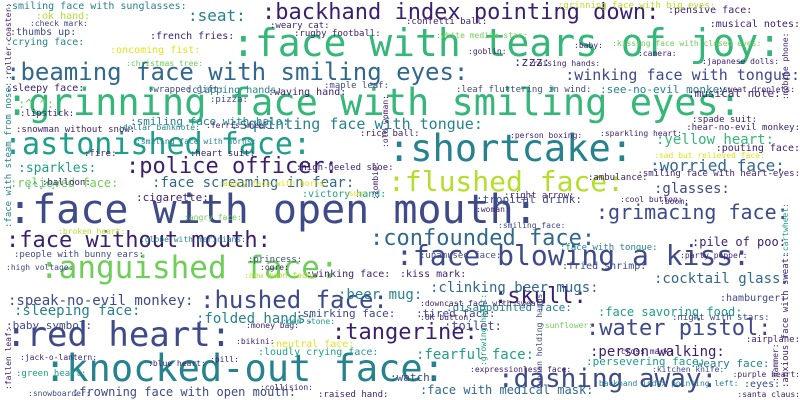 Image resolution: width=800 pixels, height=400 pixels. I want to click on word-cloud-term: :relieved face:, so click(64, 183).